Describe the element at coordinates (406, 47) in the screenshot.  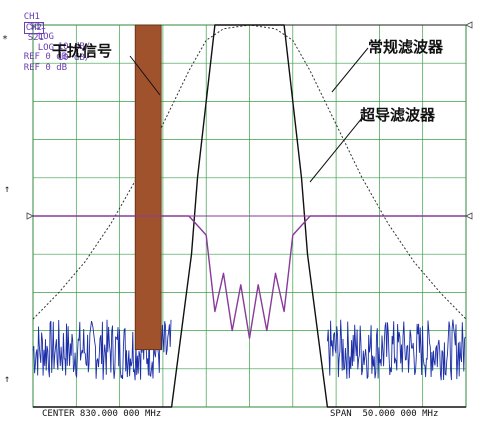
I see `annotation-conventional: 常规滤波器` at that location.